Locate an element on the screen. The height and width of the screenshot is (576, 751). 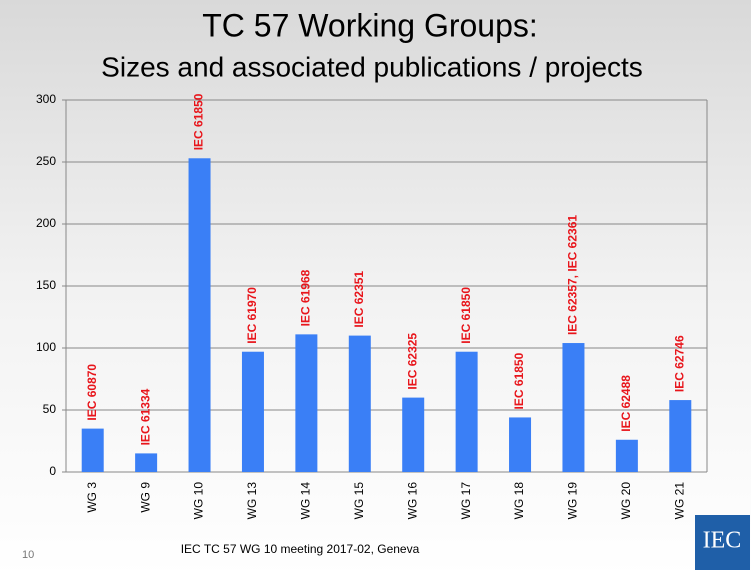
logo: IEC is located at coordinates (722, 541).